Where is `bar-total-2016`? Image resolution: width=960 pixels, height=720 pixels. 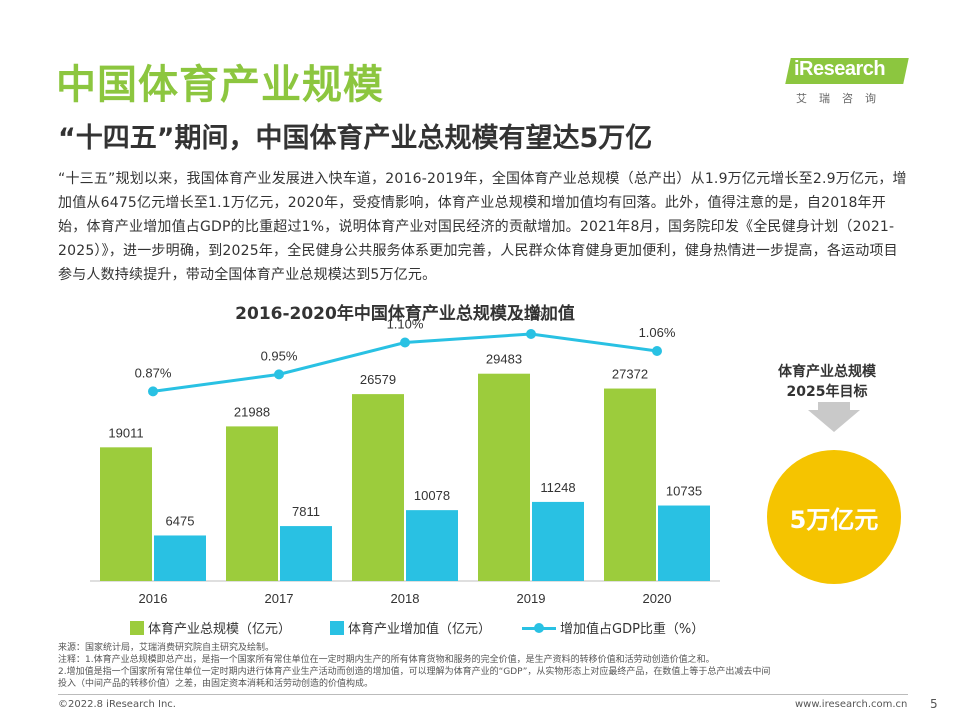
bar-total-2016 is located at coordinates (126, 514).